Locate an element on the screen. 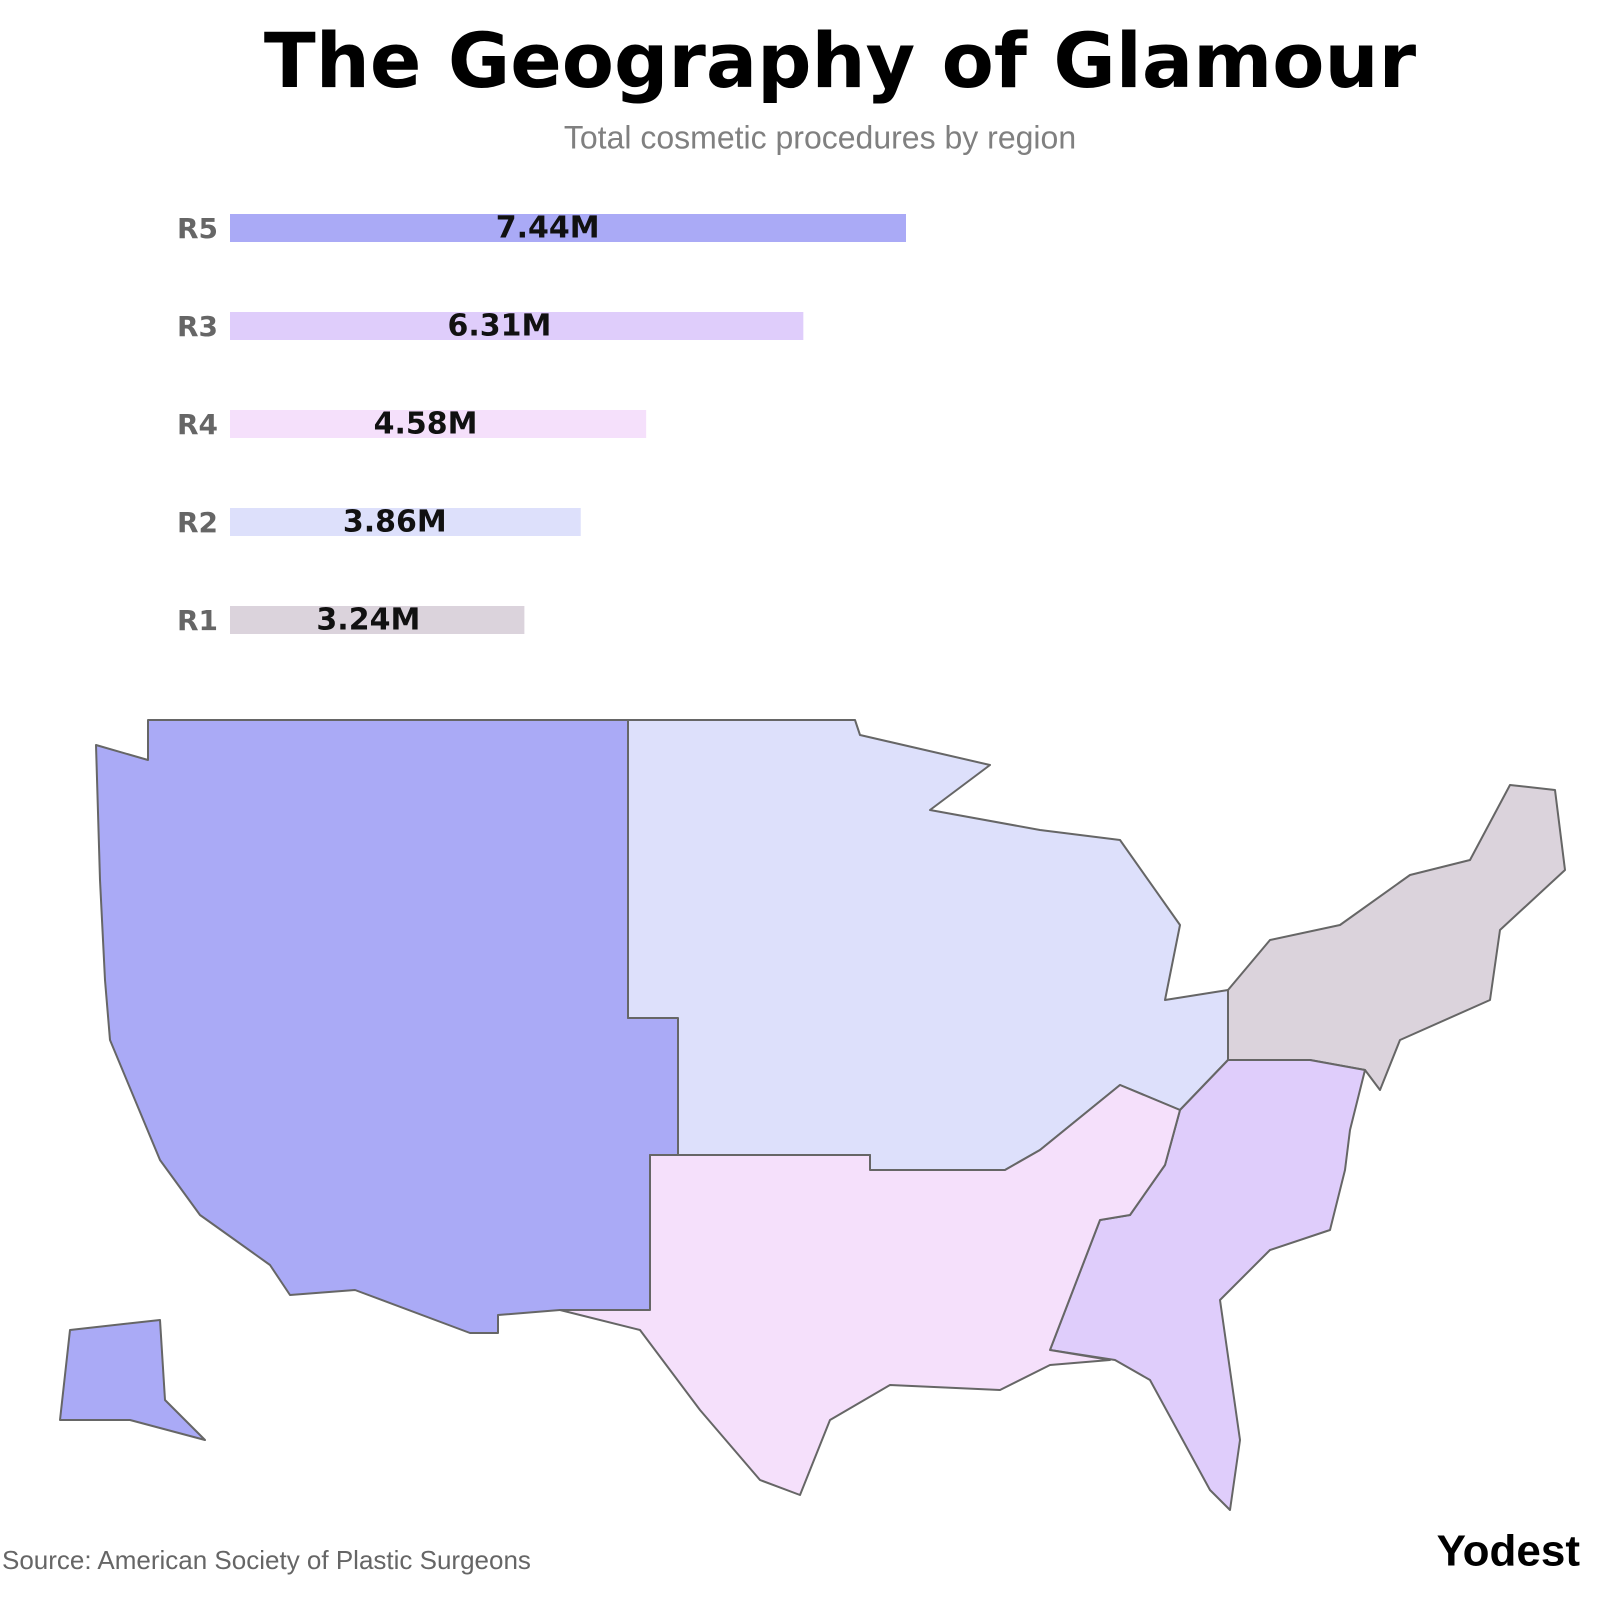 The image size is (1600, 1600). value-label: 3.24M is located at coordinates (368, 620).